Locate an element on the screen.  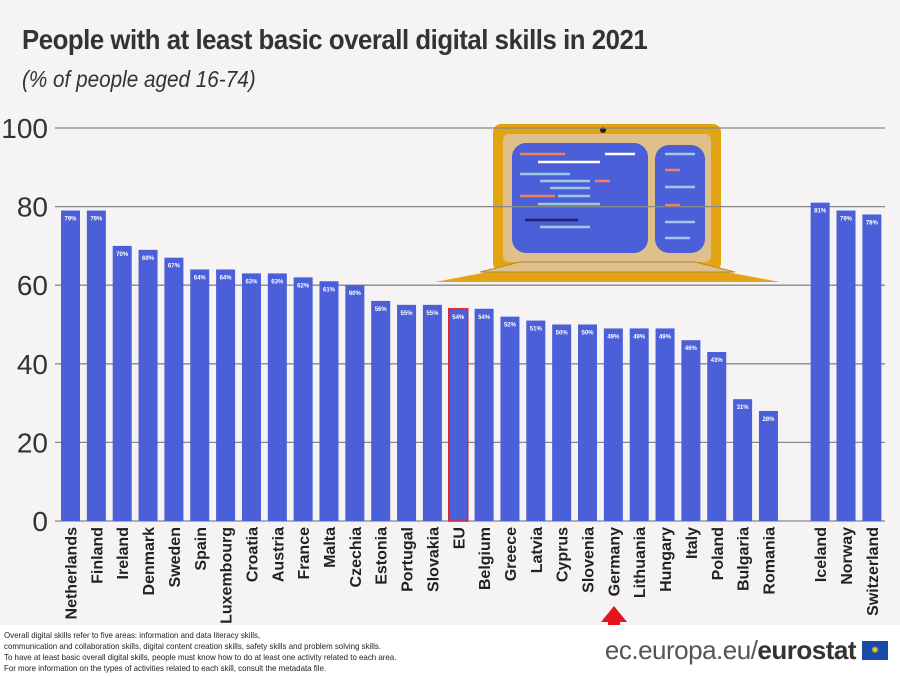
bar-ireland is located at coordinates (122, 383).